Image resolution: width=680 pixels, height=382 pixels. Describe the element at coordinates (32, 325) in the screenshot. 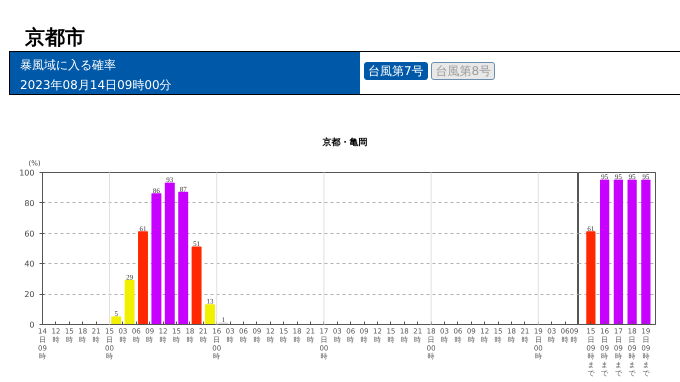

I see `y-tick-label: 0` at that location.